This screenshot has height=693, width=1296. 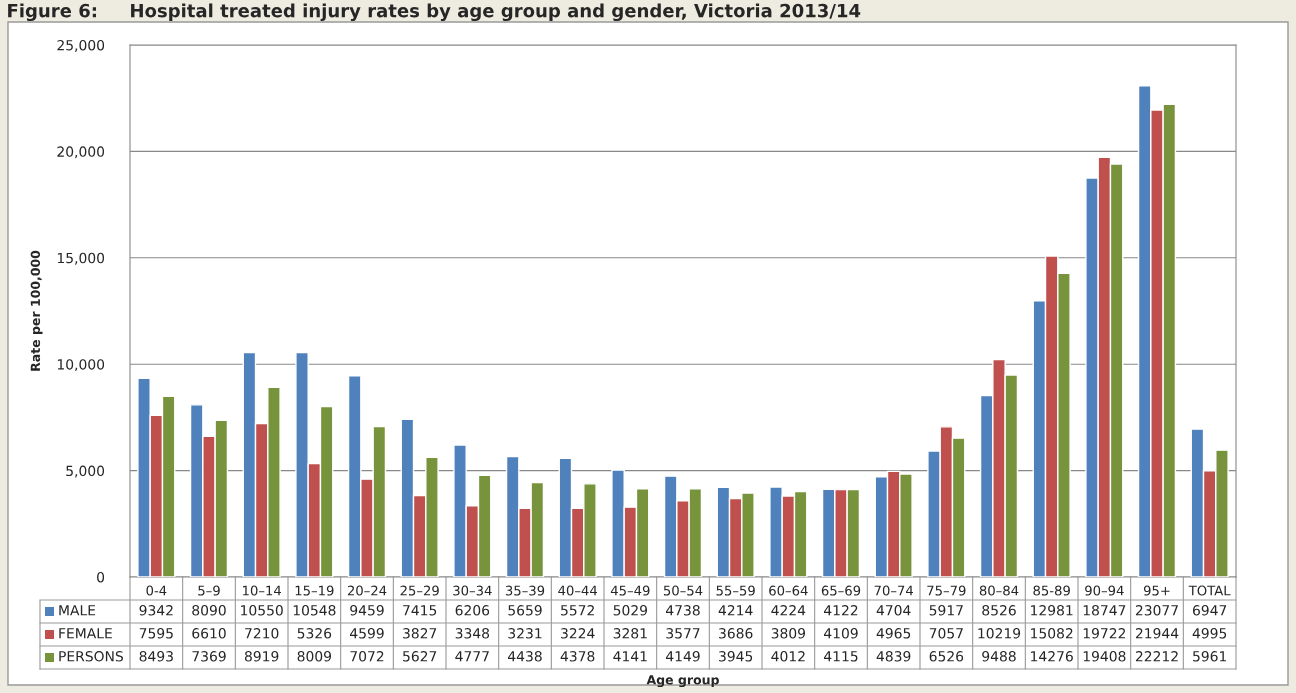 What do you see at coordinates (578, 590) in the screenshot?
I see `x-tick-label: 40–44` at bounding box center [578, 590].